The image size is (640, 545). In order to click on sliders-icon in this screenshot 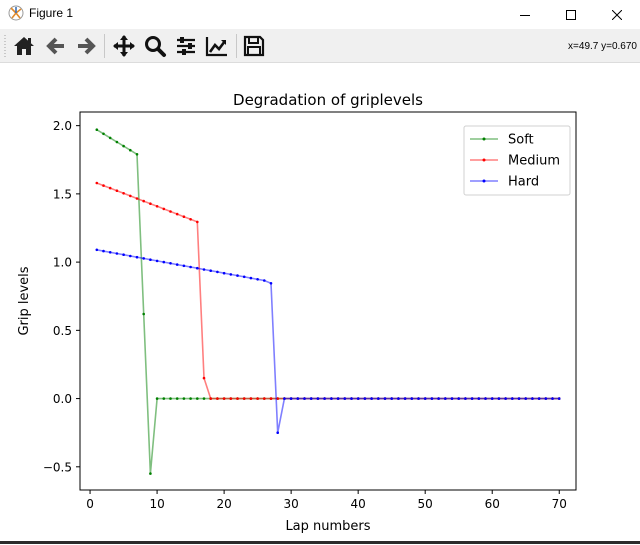, I will do `click(186, 46)`.